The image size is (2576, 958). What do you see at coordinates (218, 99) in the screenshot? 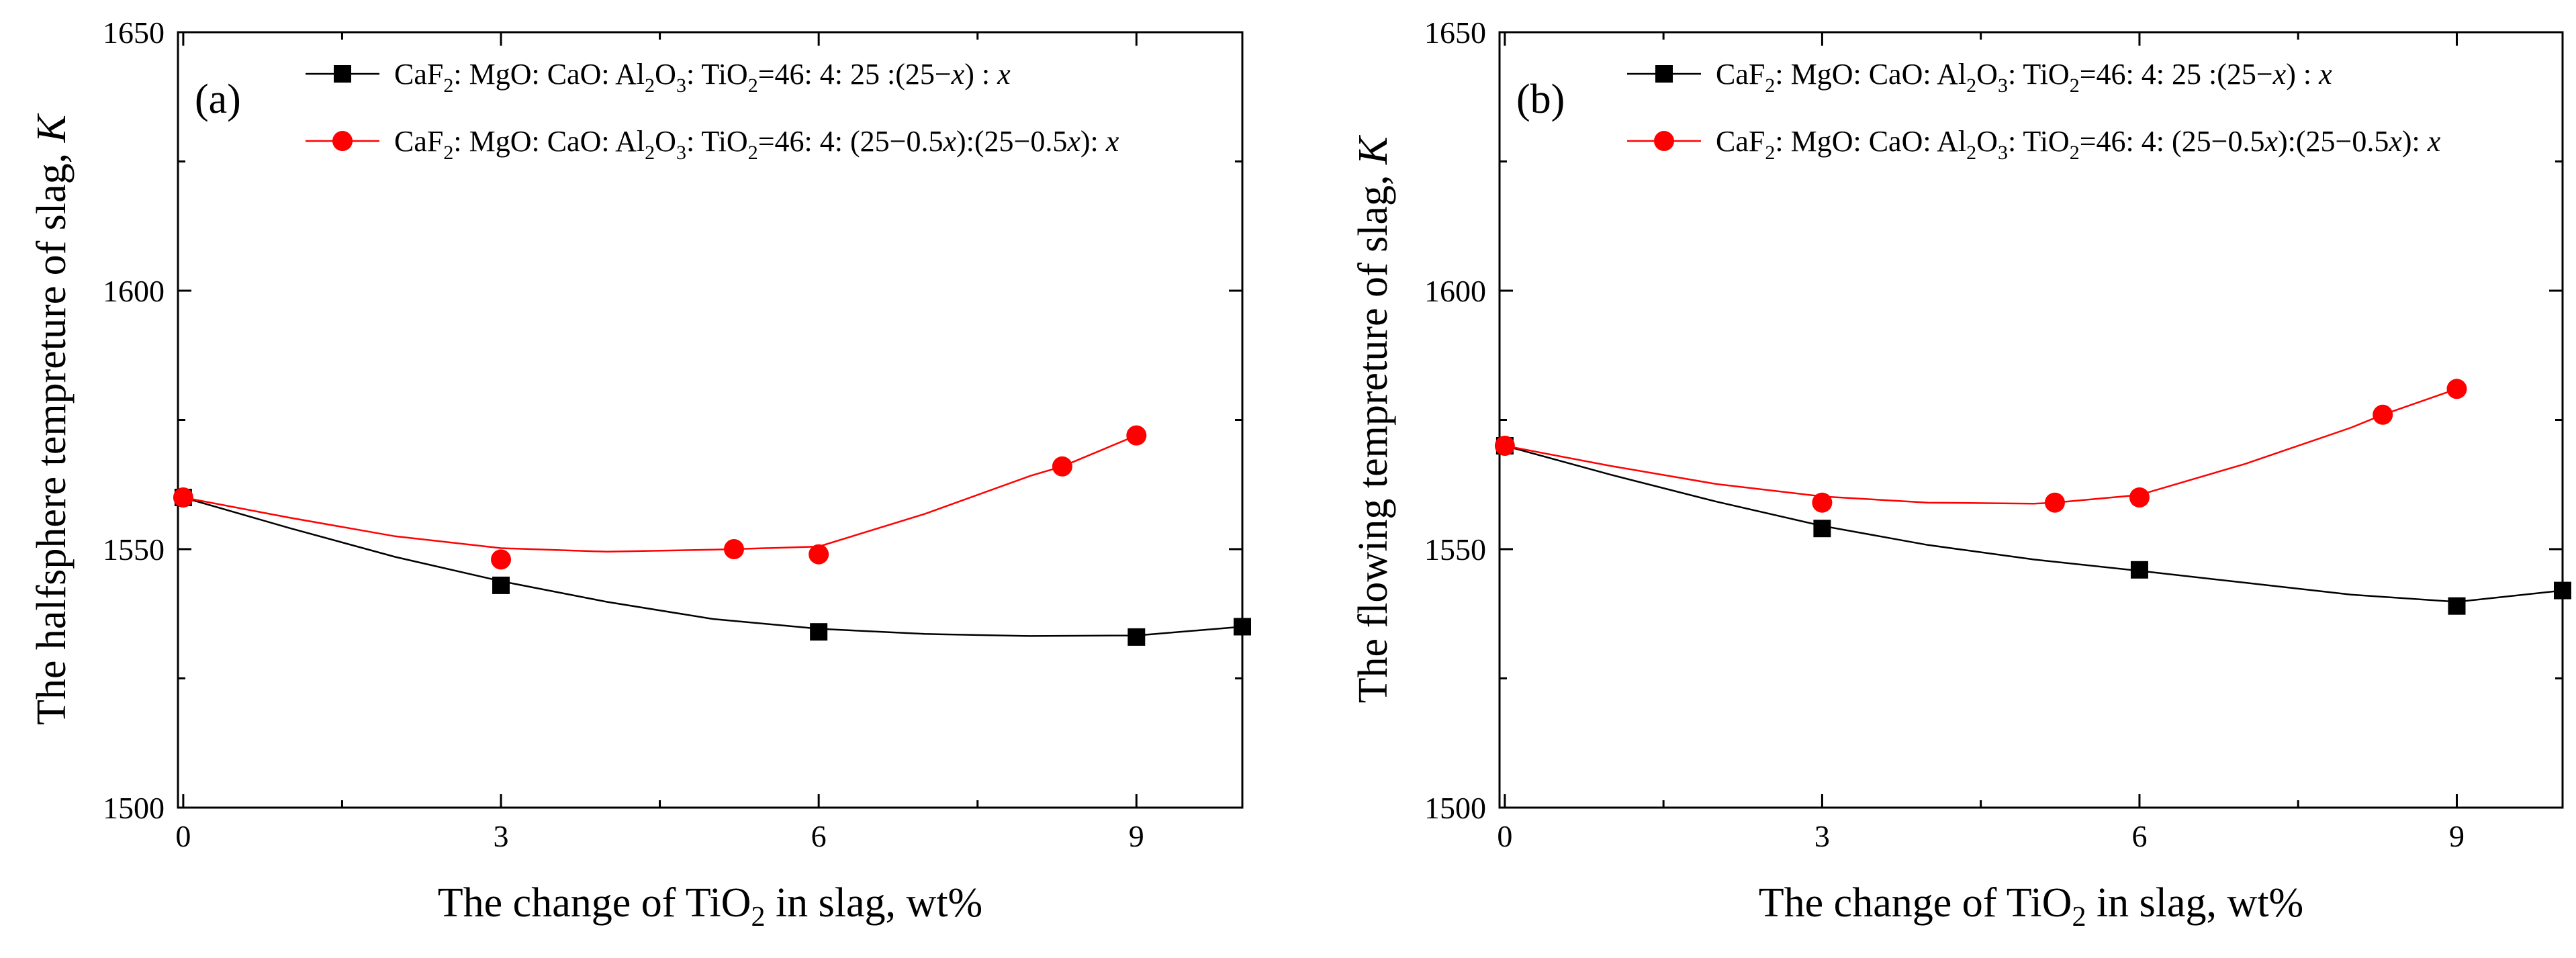
I see `panel-label: (a)` at bounding box center [218, 99].